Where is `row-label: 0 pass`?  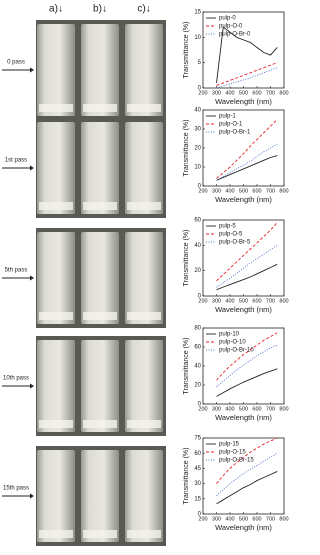
row-label: 0 pass is located at coordinates (16, 63).